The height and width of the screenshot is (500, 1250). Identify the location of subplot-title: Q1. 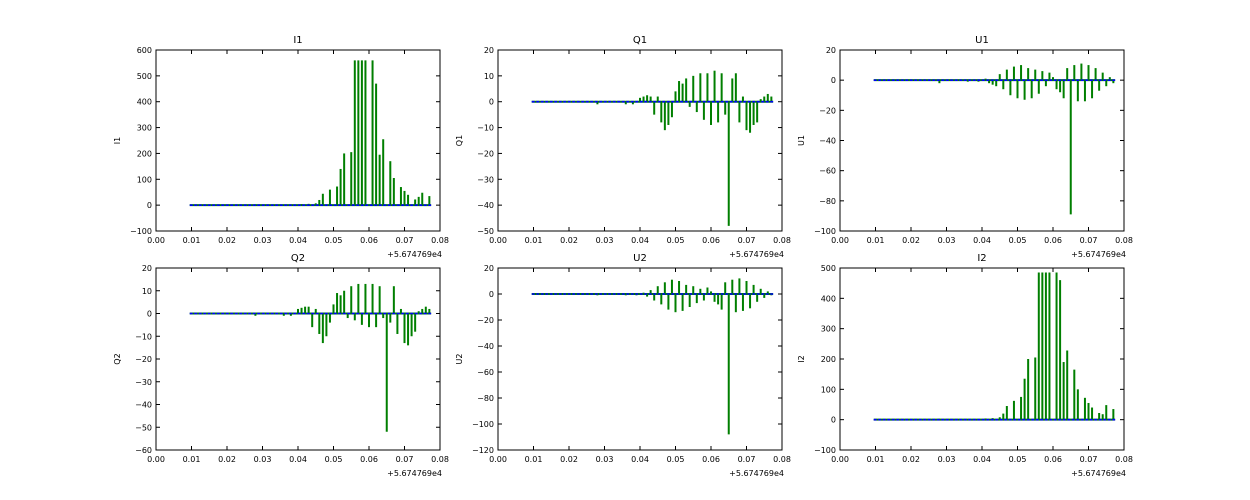
(640, 40).